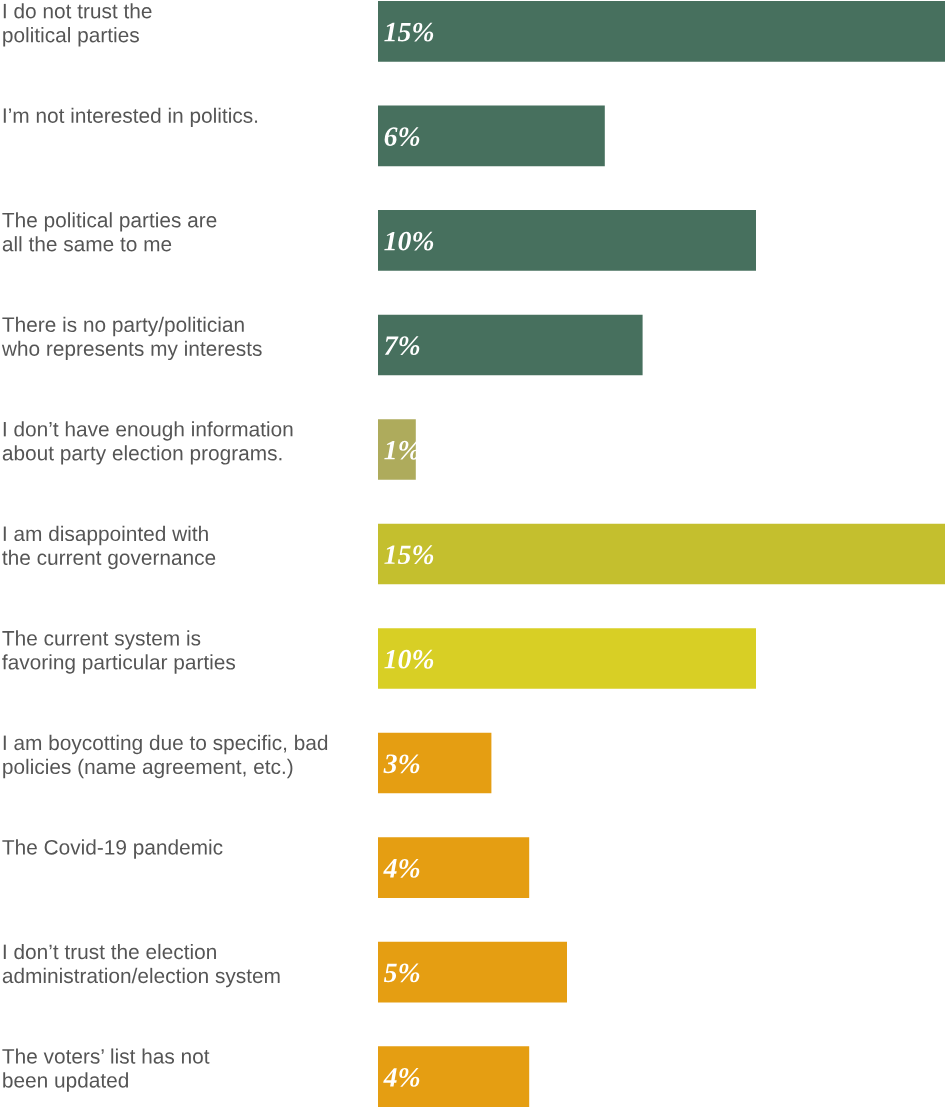 The width and height of the screenshot is (945, 1108). I want to click on data-label: 6%, so click(402, 137).